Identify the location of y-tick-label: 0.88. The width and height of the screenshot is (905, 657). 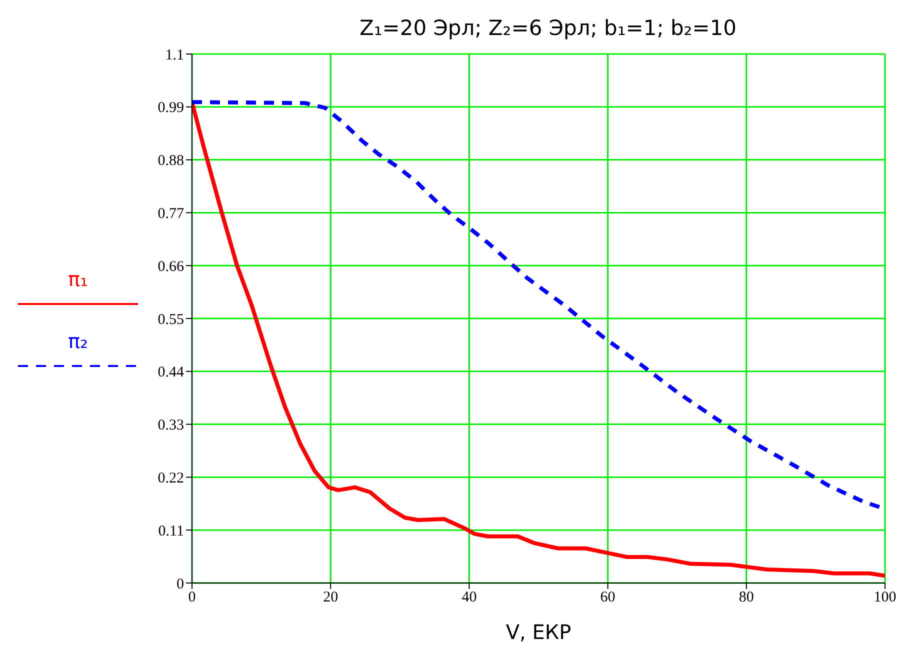
(171, 161).